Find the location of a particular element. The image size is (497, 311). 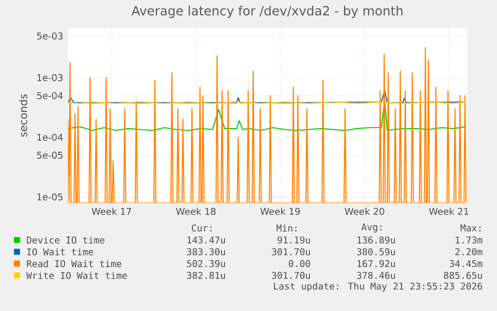

text: 383.30u is located at coordinates (206, 252).